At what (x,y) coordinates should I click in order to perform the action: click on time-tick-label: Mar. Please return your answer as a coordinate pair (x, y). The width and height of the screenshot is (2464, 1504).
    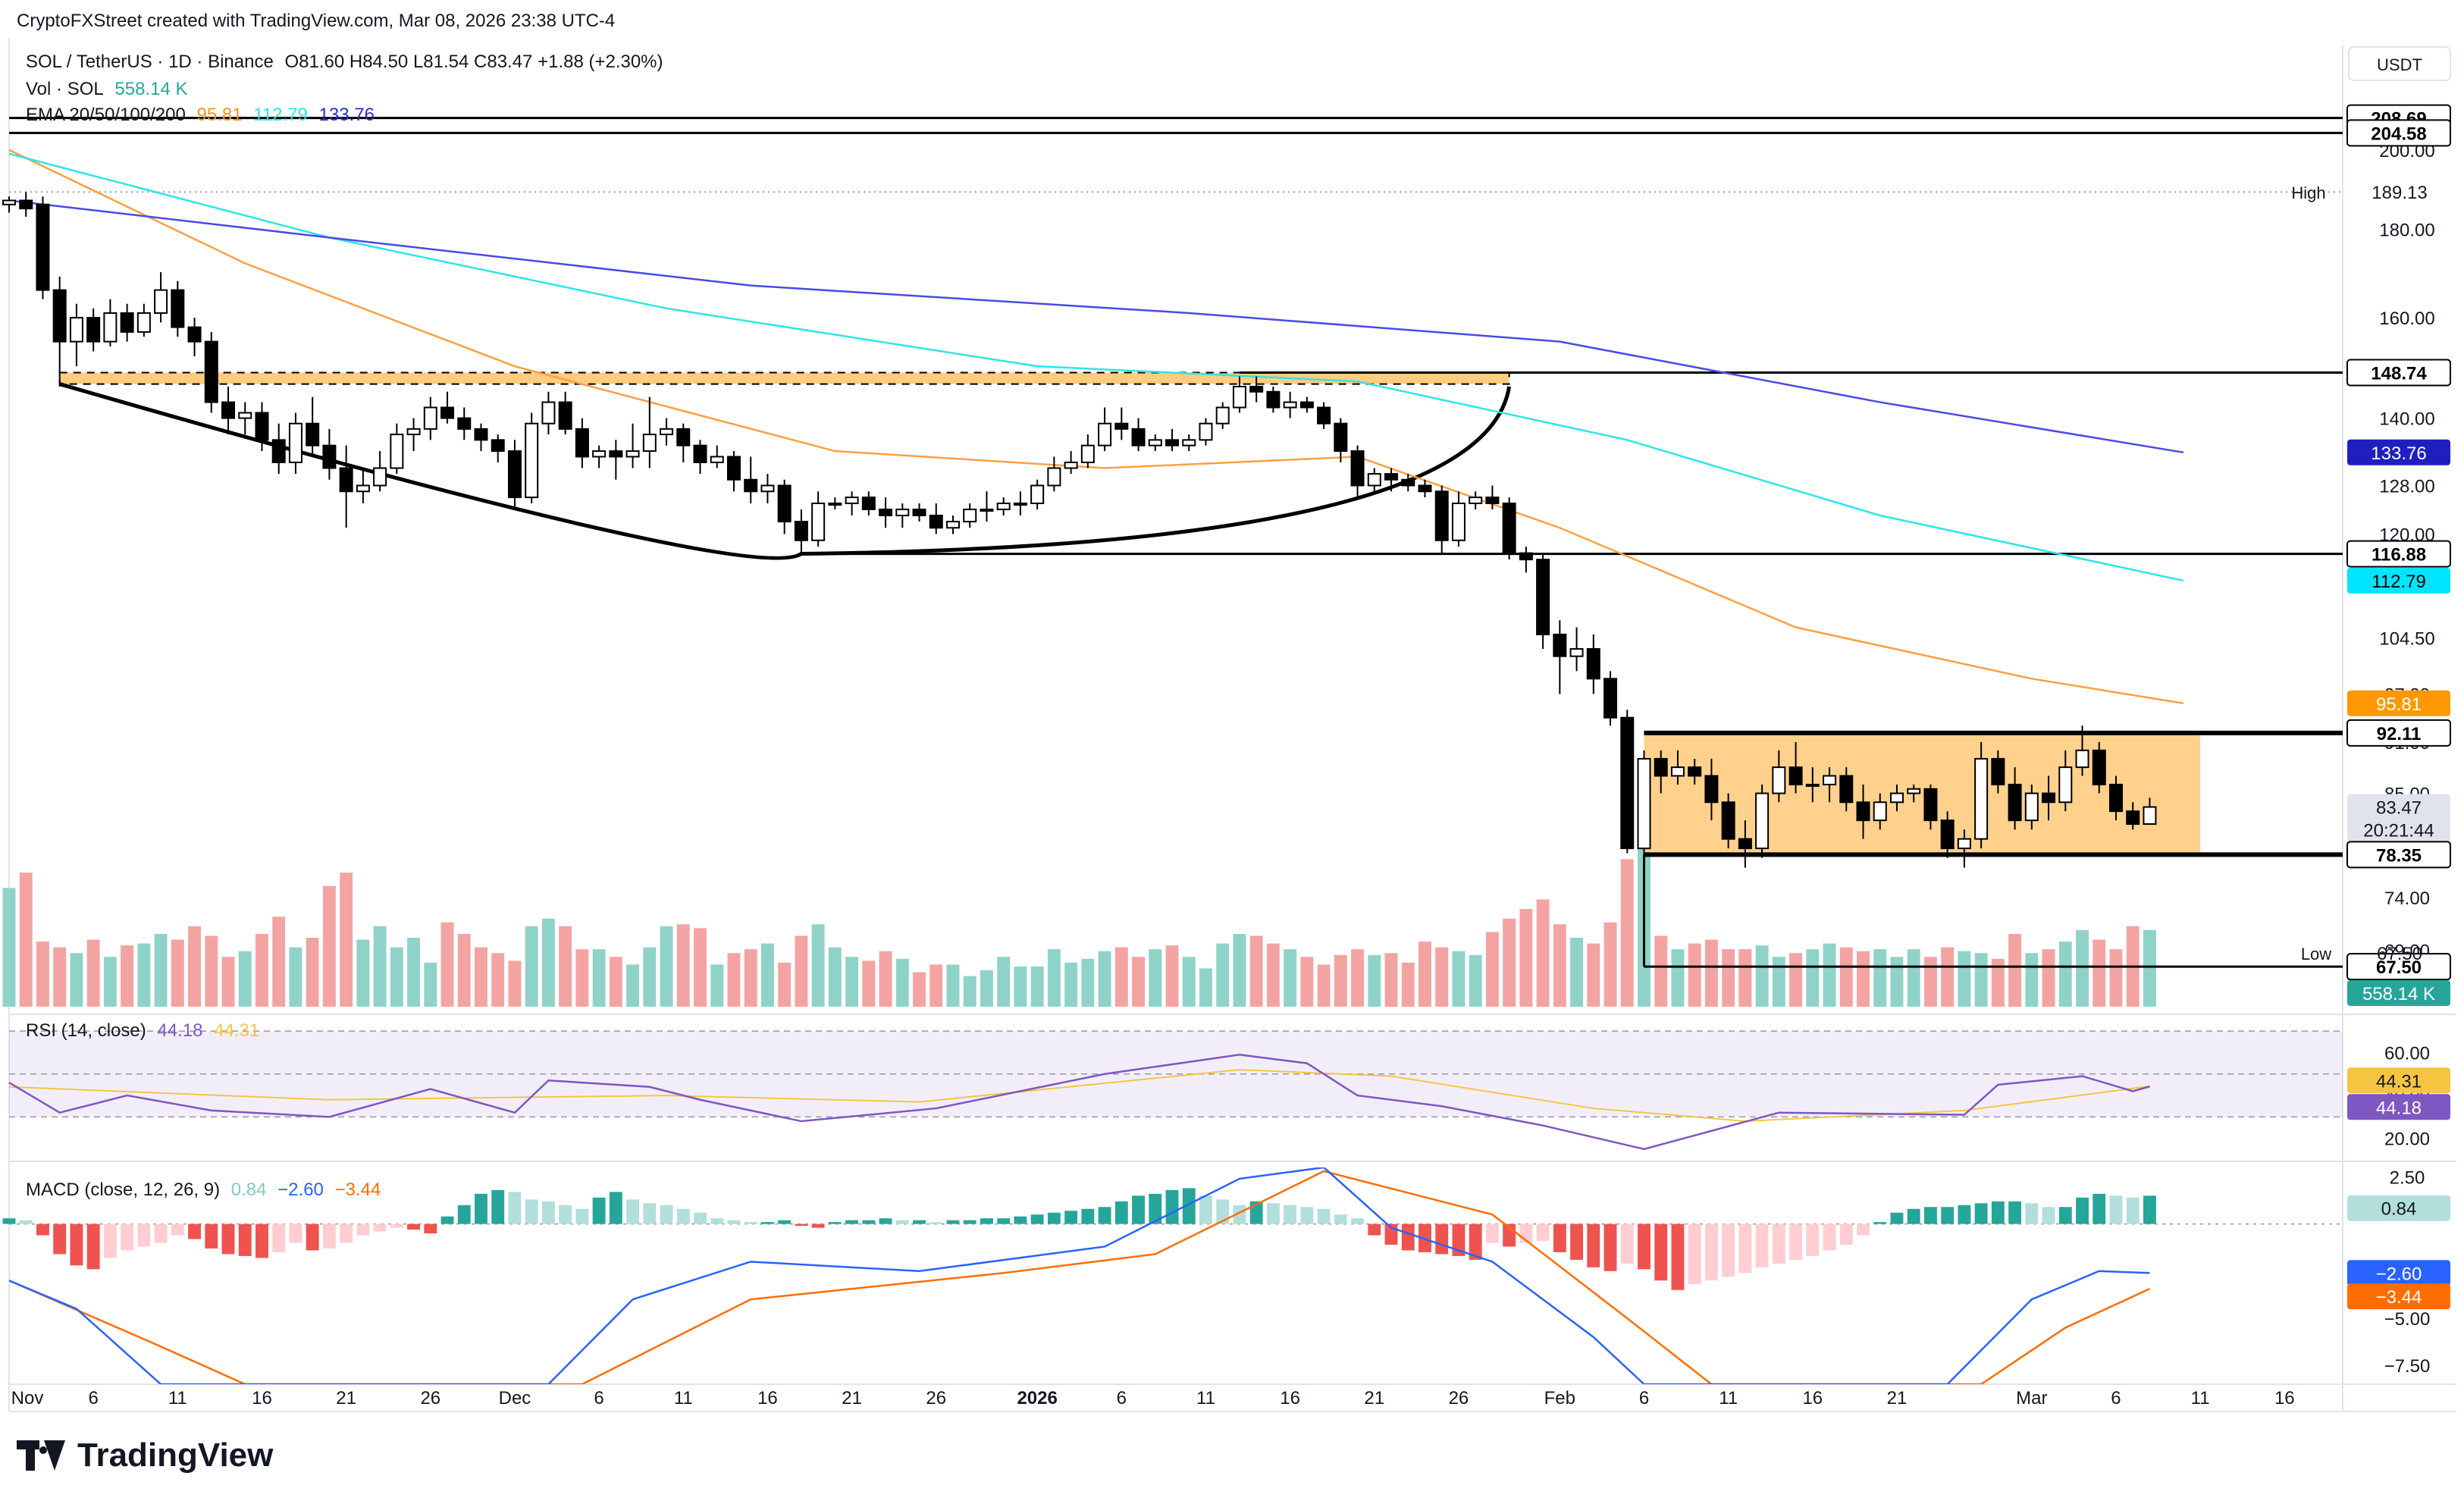
    Looking at the image, I should click on (2032, 1398).